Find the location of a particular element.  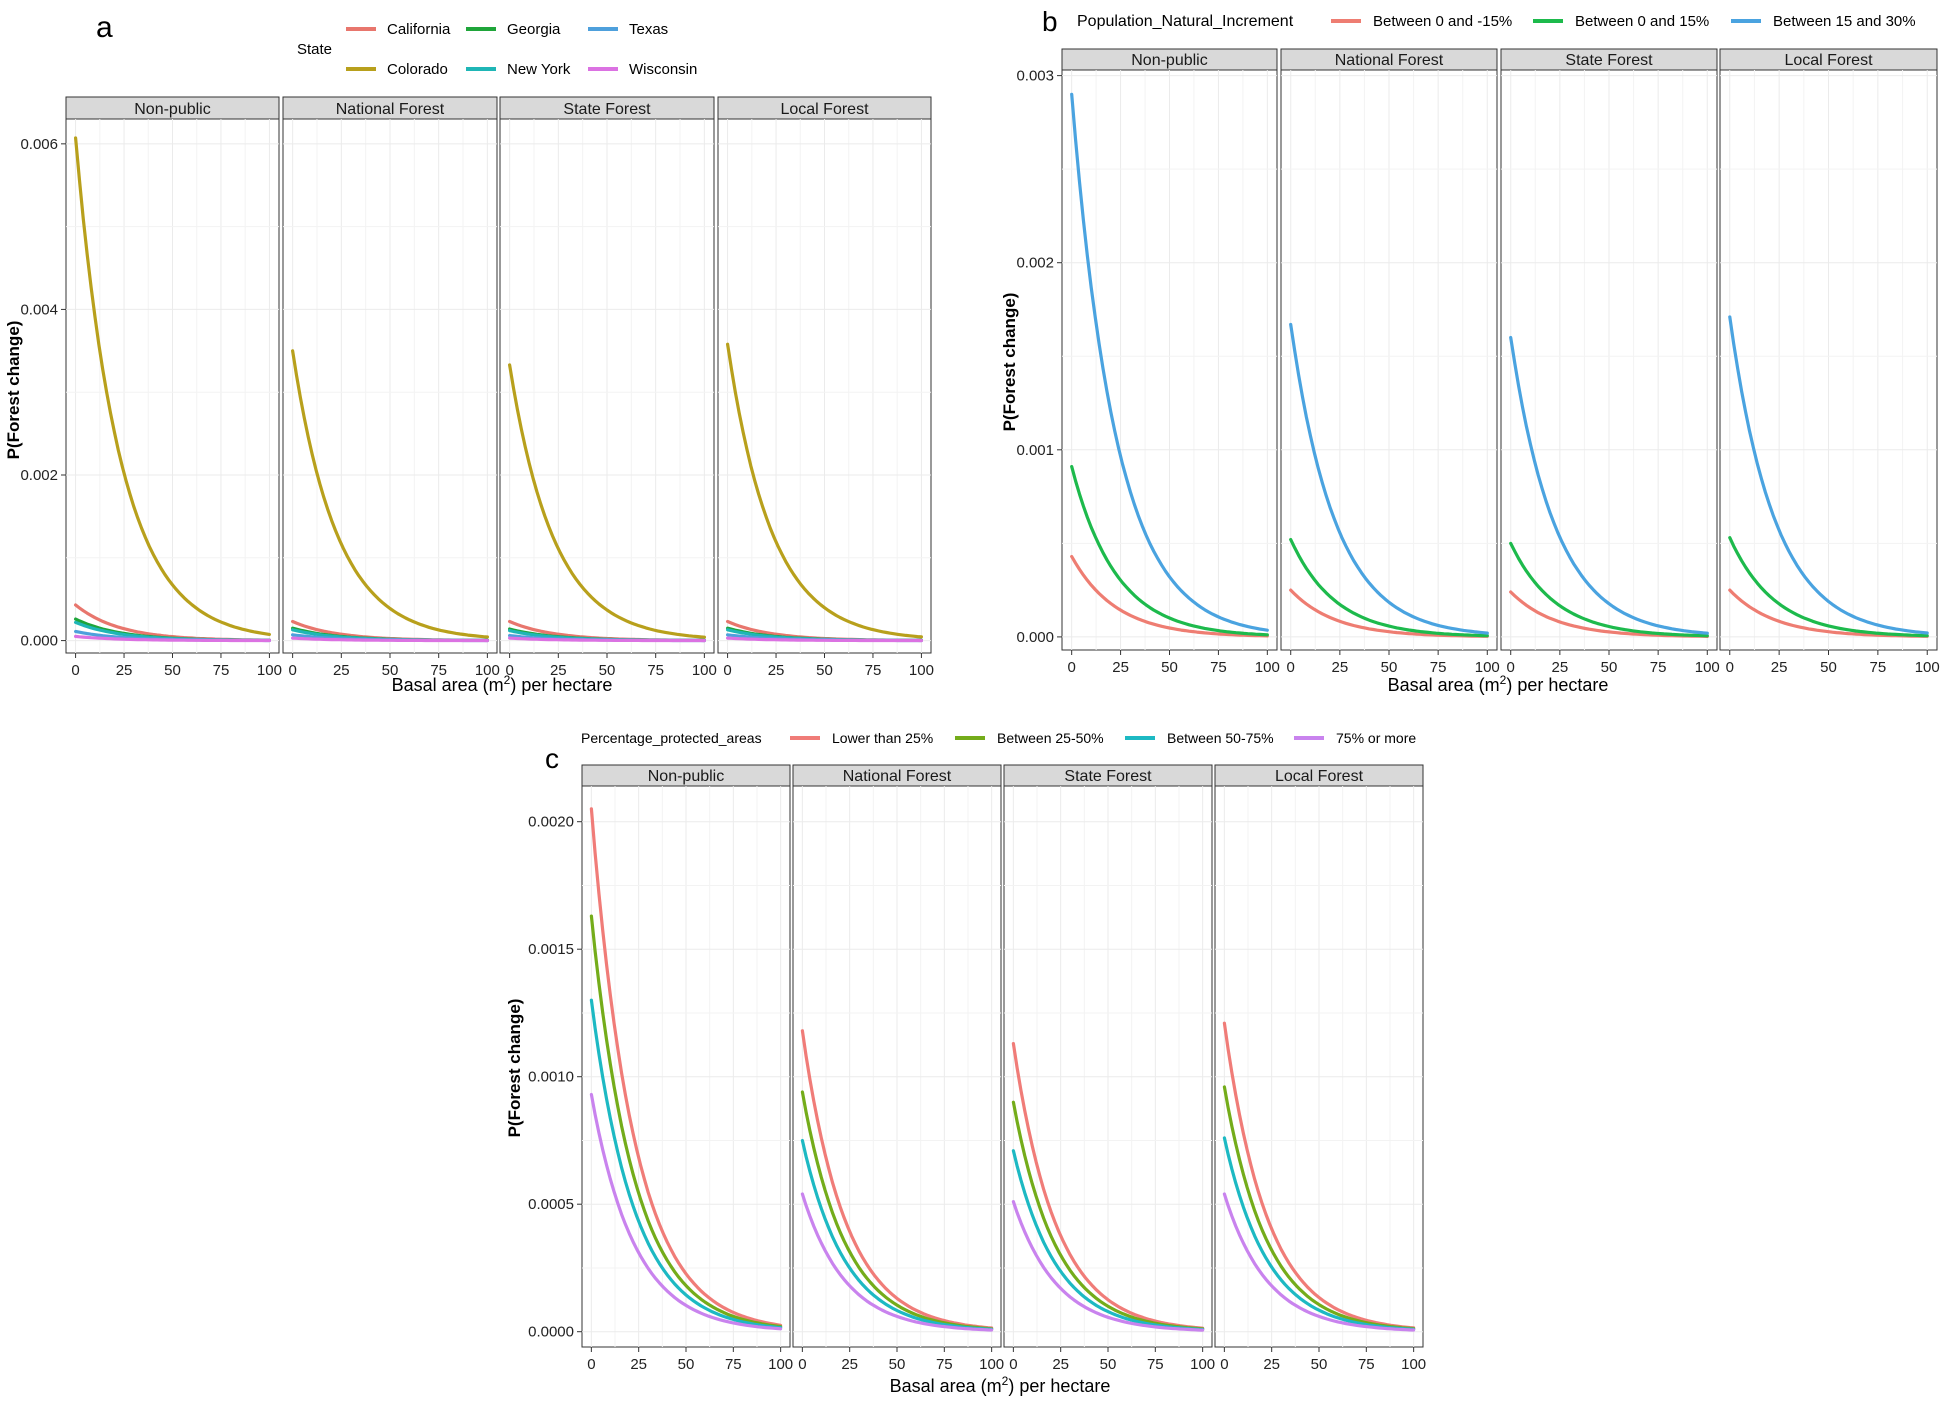

legend-label-texas: Texas is located at coordinates (648, 29).